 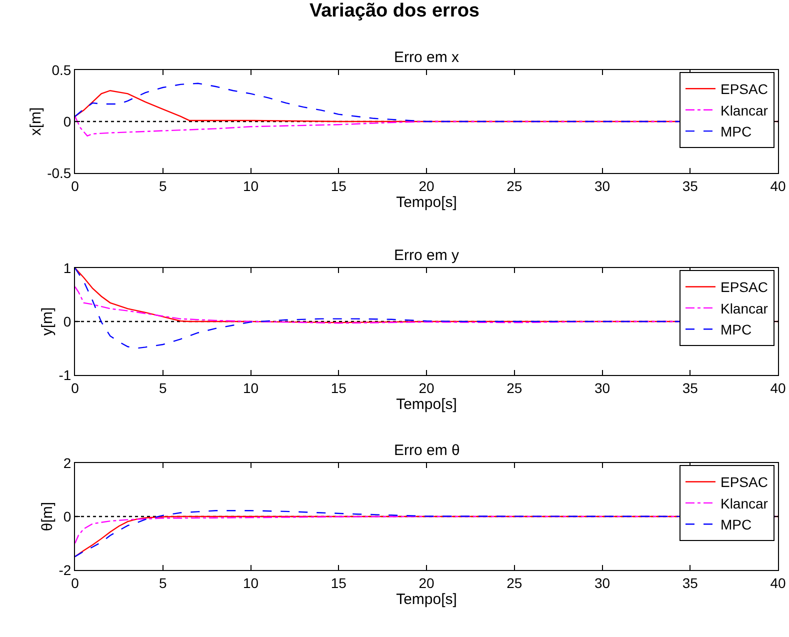 I want to click on y-tick-label: -1, so click(x=65, y=374).